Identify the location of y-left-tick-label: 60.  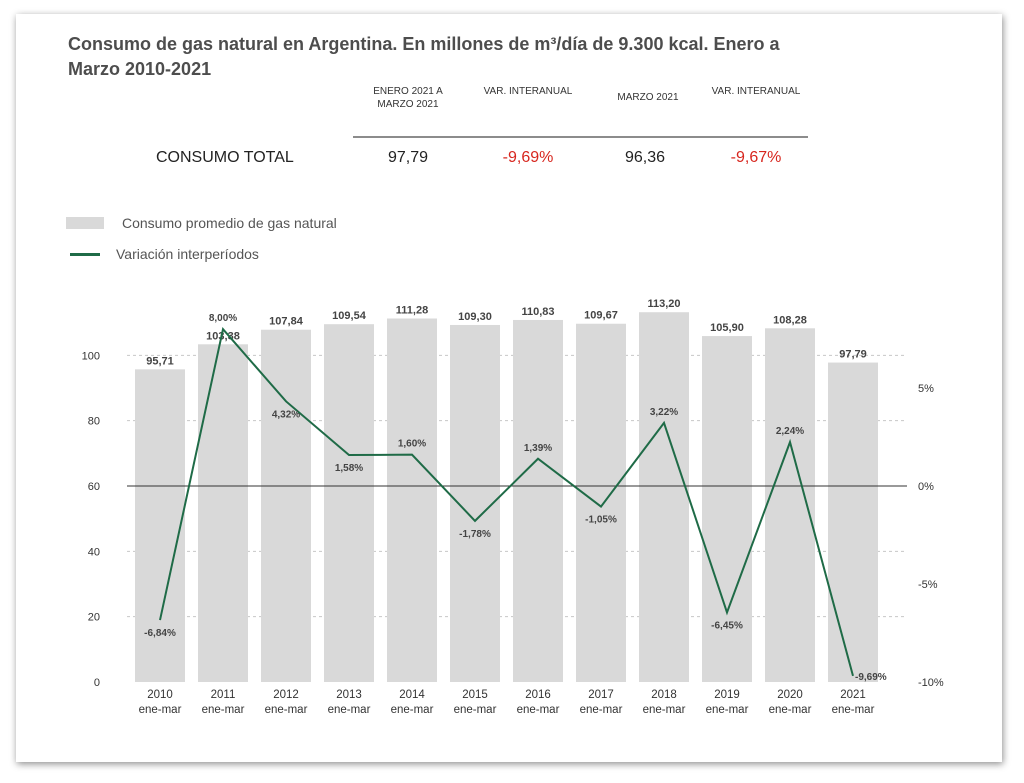
(94, 487).